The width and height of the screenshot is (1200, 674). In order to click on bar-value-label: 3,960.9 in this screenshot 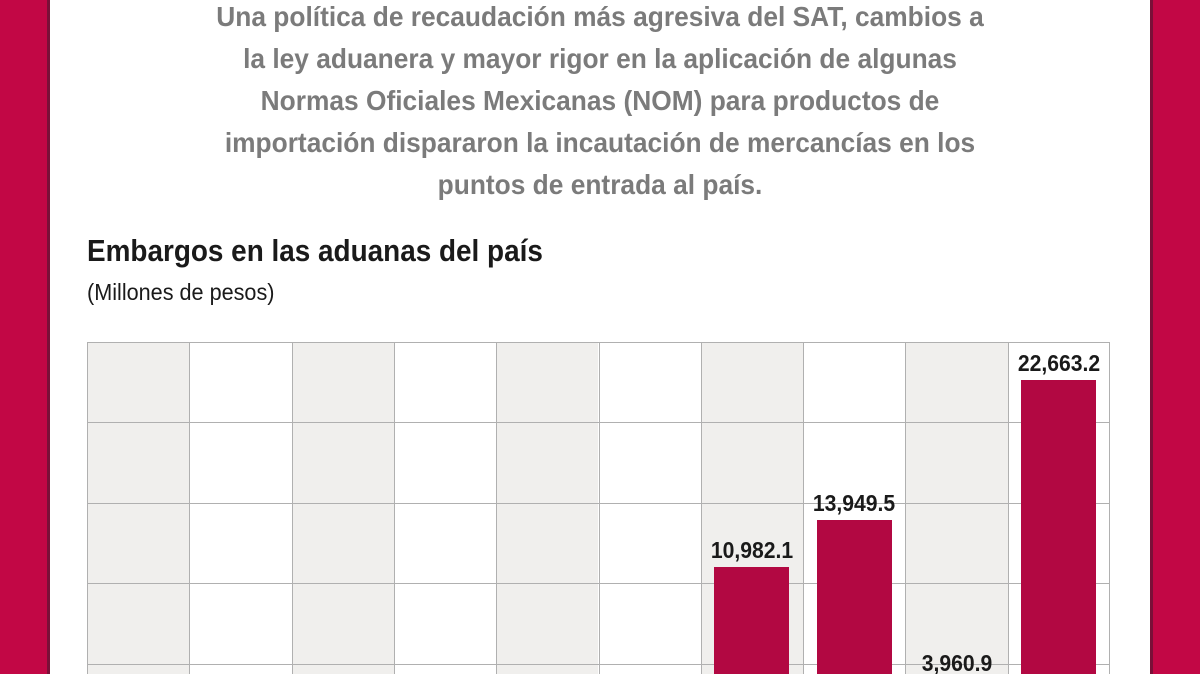, I will do `click(956, 662)`.